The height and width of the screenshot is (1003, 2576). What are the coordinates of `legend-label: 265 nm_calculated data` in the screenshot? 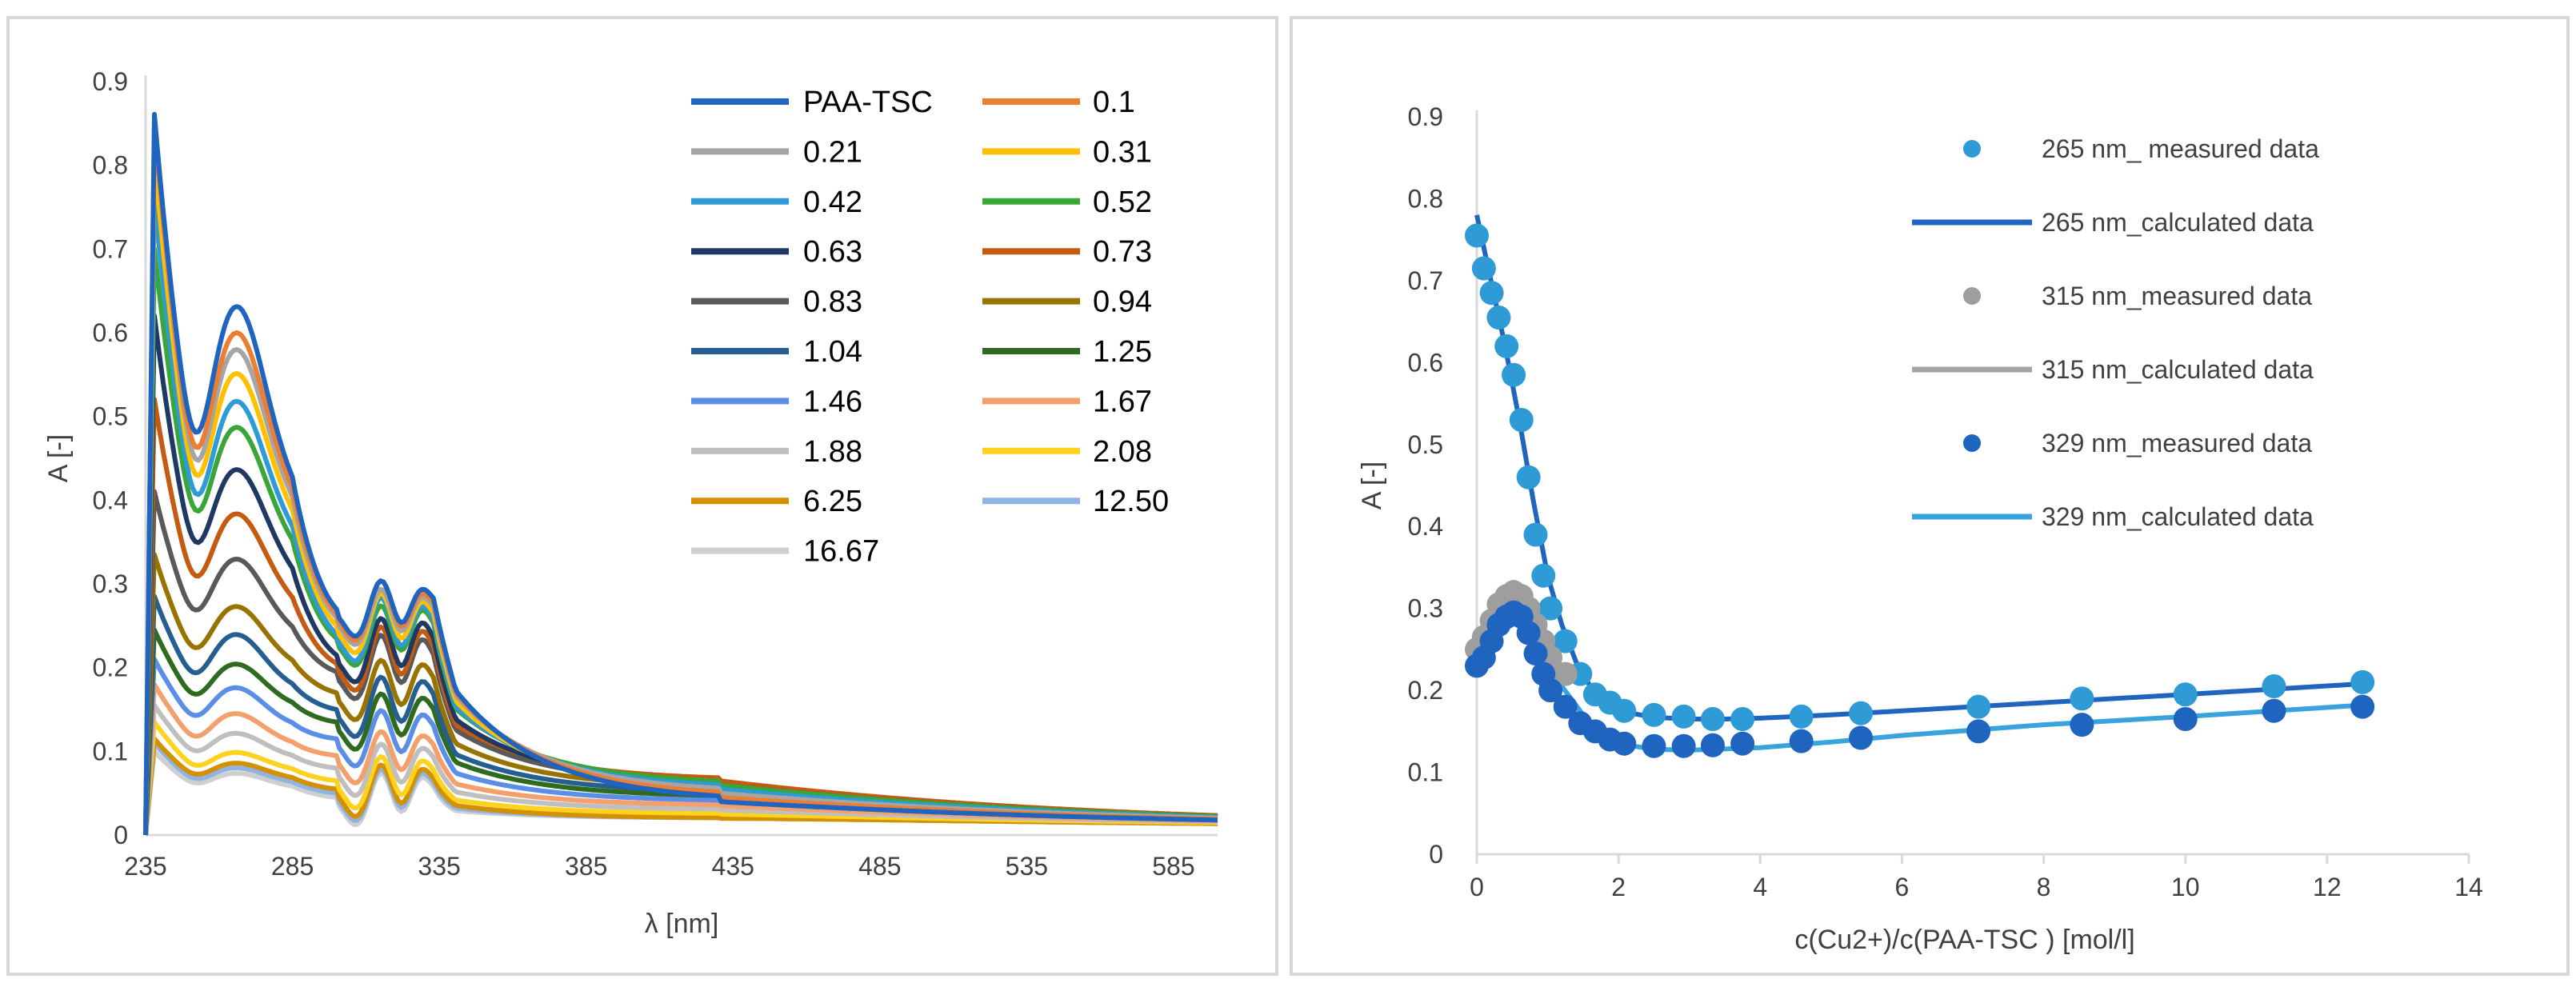 It's located at (2178, 222).